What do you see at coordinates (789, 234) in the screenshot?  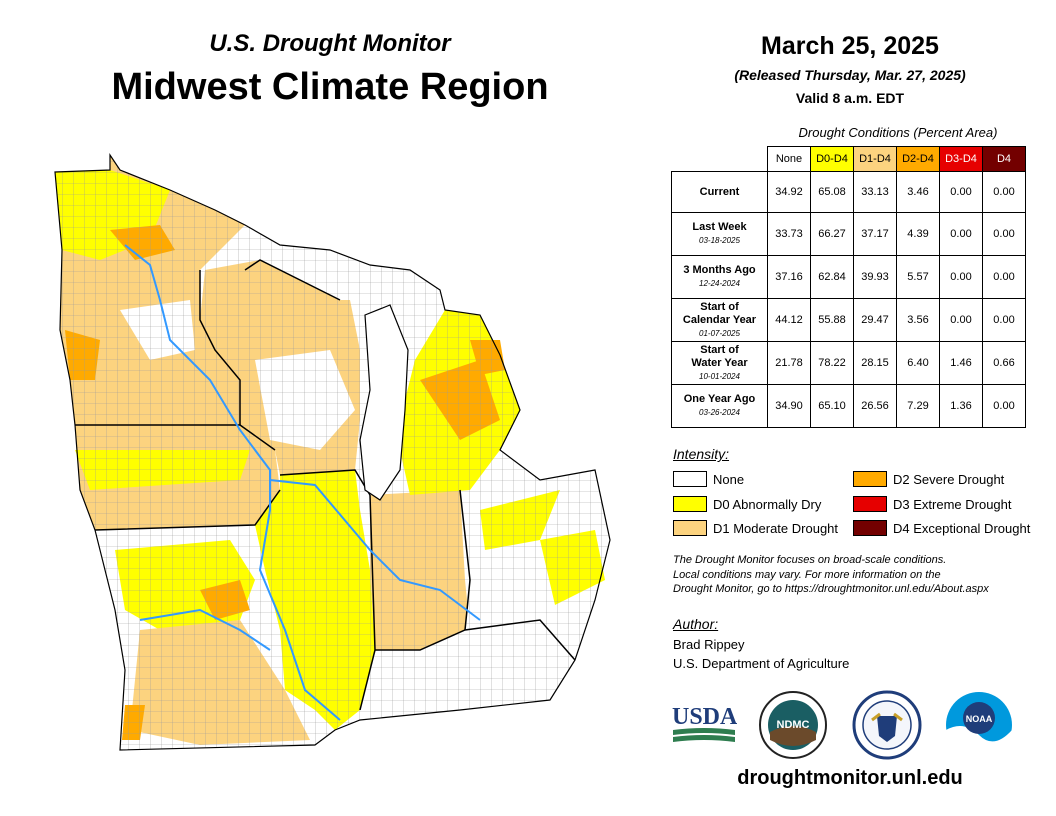 I see `table-cell: 33.73` at bounding box center [789, 234].